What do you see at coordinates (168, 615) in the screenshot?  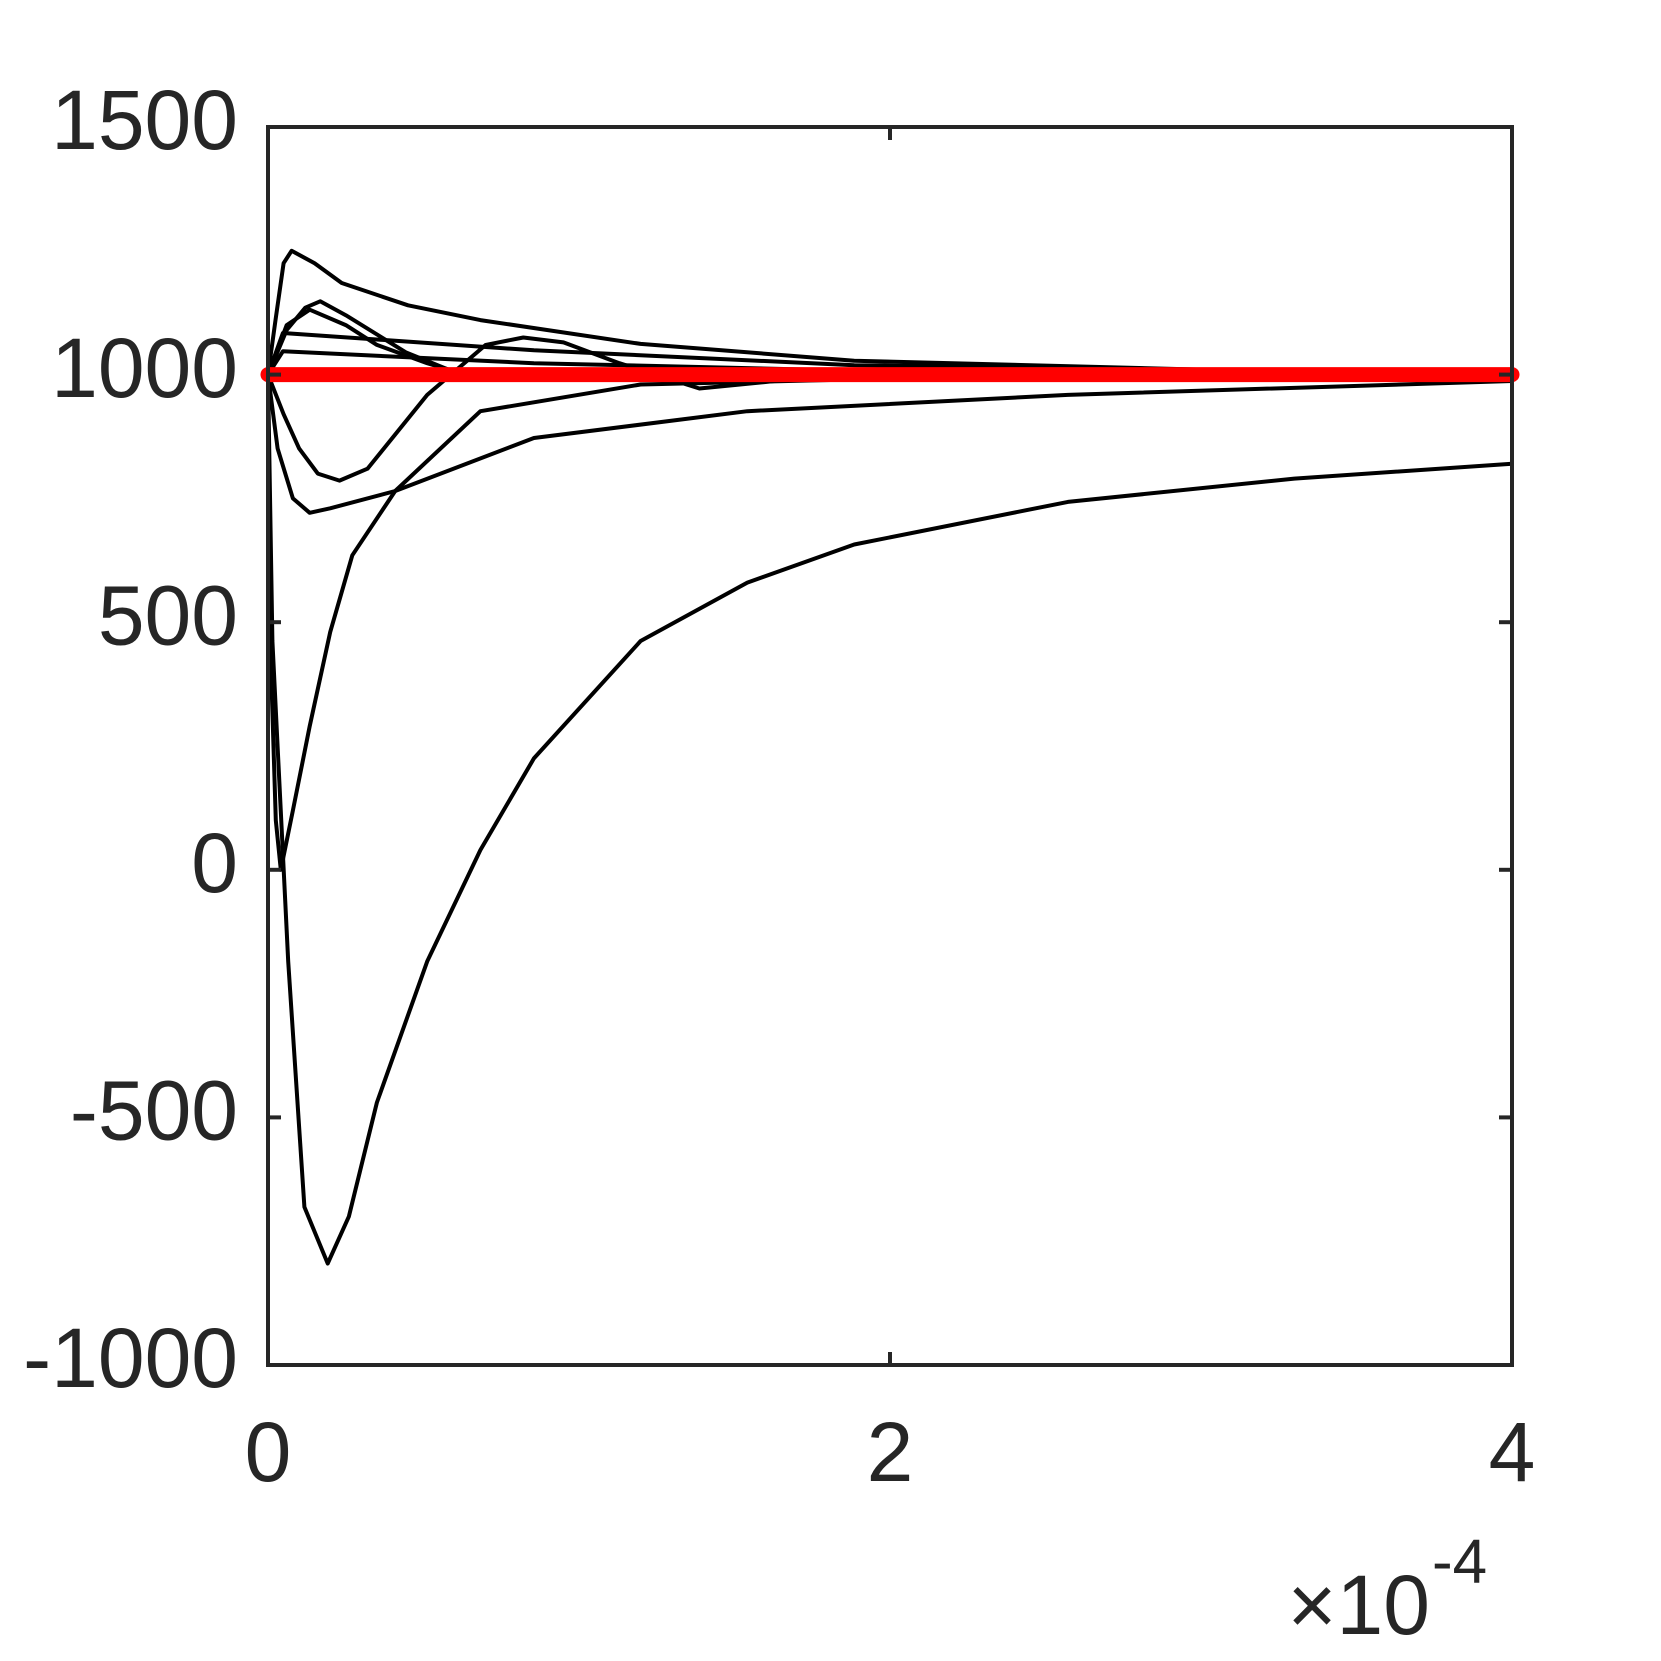 I see `y-tick-label: 500` at bounding box center [168, 615].